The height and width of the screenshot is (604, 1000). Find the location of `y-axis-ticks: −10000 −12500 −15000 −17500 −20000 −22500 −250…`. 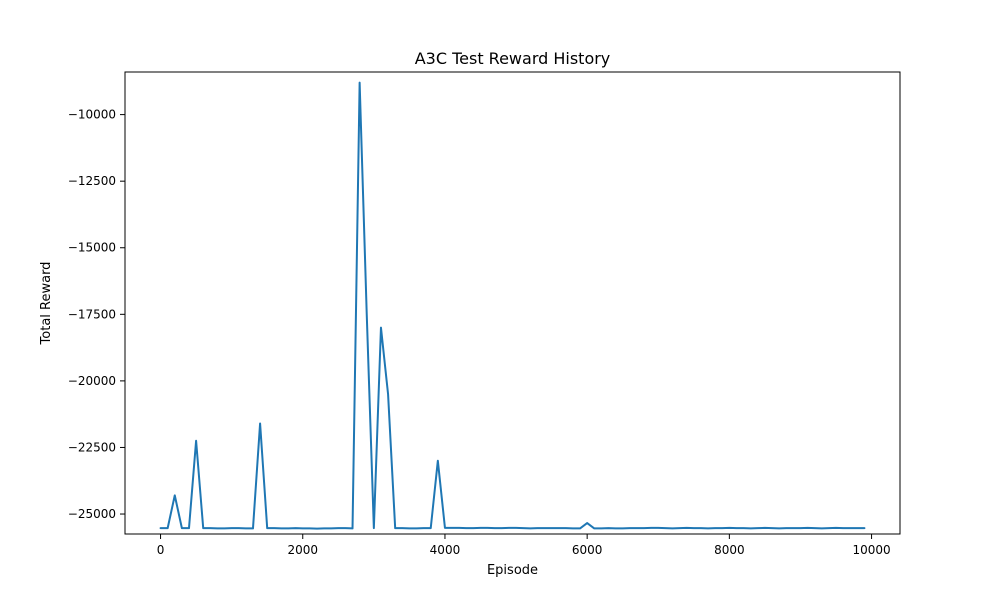

y-axis-ticks: −10000 −12500 −15000 −17500 −20000 −22500 −250… is located at coordinates (96, 314).